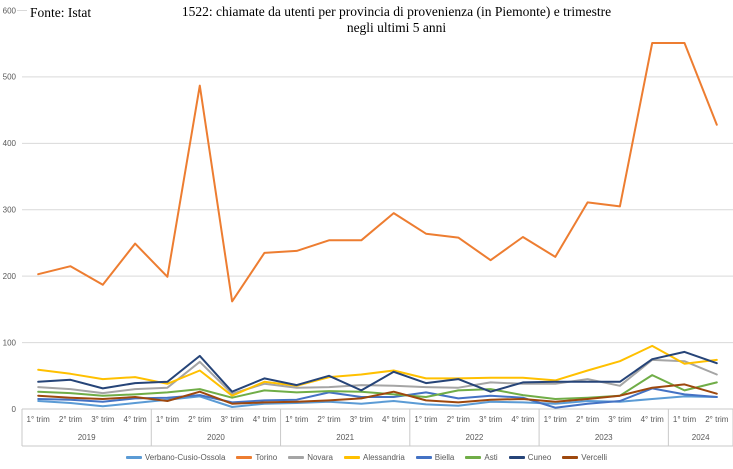  Describe the element at coordinates (685, 419) in the screenshot. I see `x-label-2024-q1: 1° trim` at that location.